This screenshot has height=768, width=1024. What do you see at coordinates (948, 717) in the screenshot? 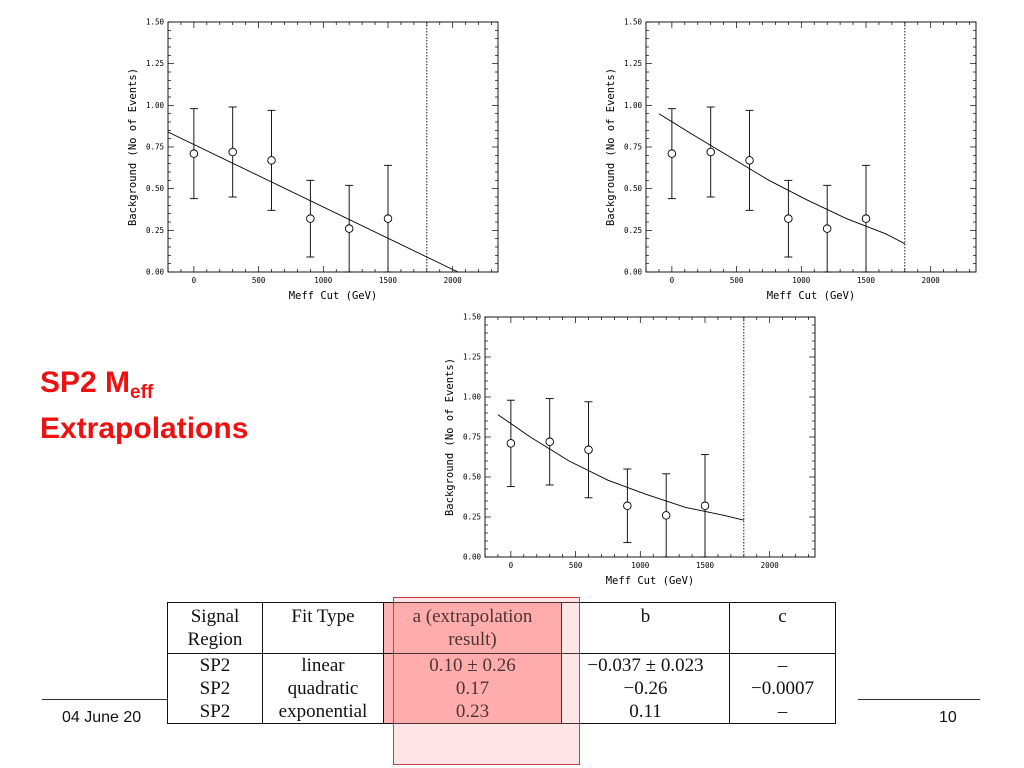
I see `page-number: 10` at bounding box center [948, 717].